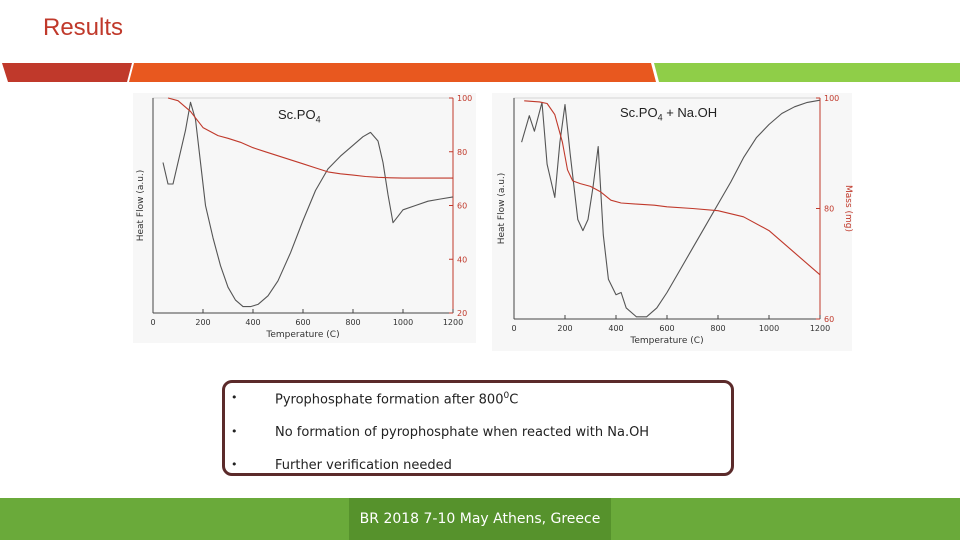 The image size is (960, 540). What do you see at coordinates (83, 27) in the screenshot?
I see `page-title: Results` at bounding box center [83, 27].